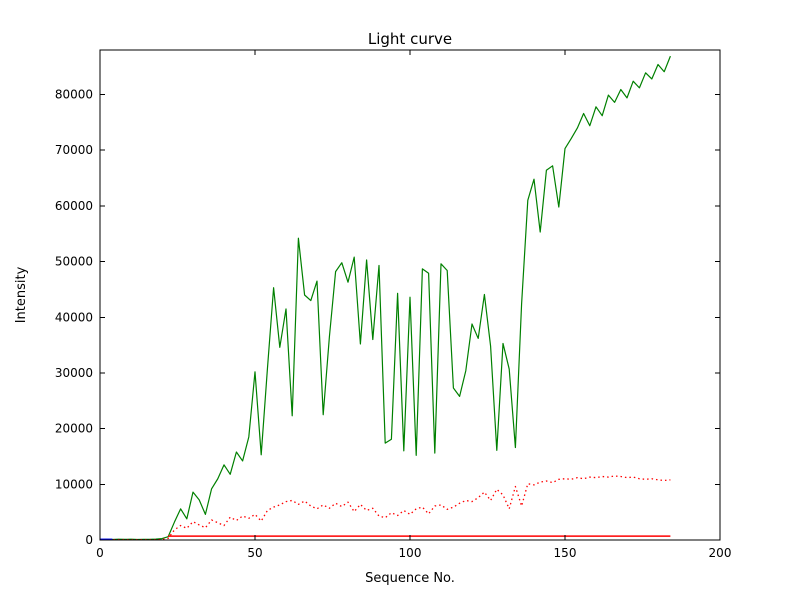 The height and width of the screenshot is (600, 800). Describe the element at coordinates (74, 150) in the screenshot. I see `y-tick-label: 70000` at that location.